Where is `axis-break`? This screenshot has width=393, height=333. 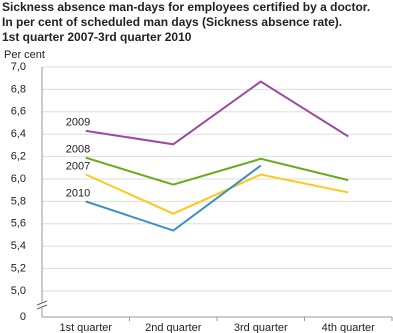 axis-break is located at coordinates (42, 305).